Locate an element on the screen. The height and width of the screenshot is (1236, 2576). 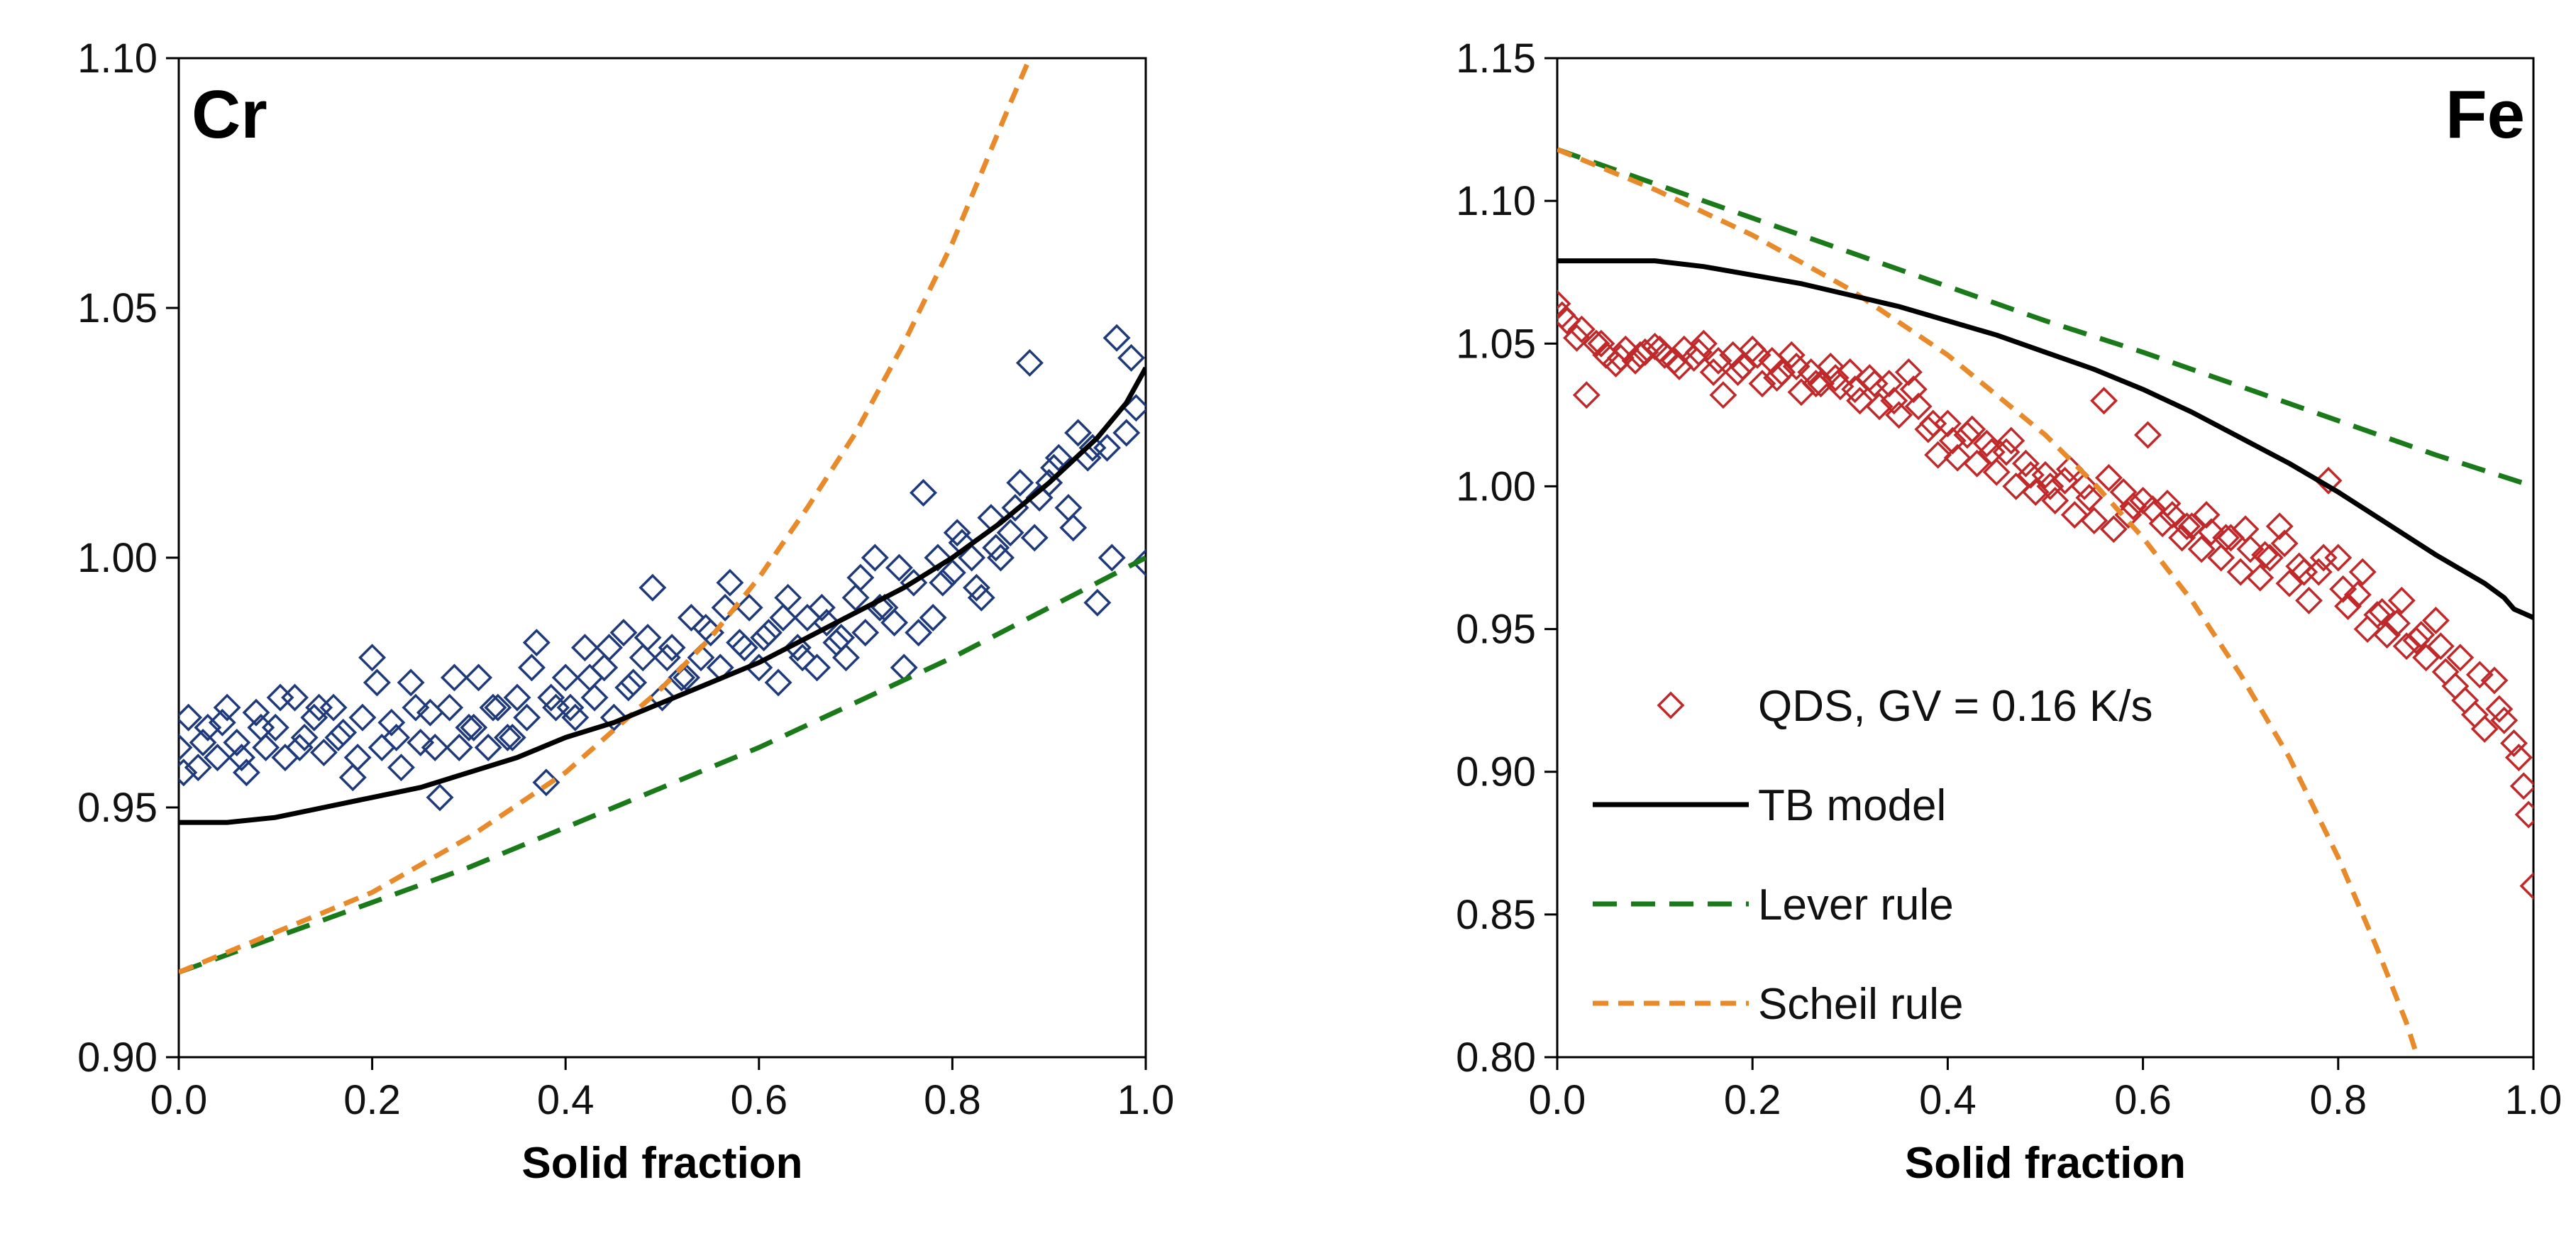
legend-label-2: Lever rule is located at coordinates (1856, 905).